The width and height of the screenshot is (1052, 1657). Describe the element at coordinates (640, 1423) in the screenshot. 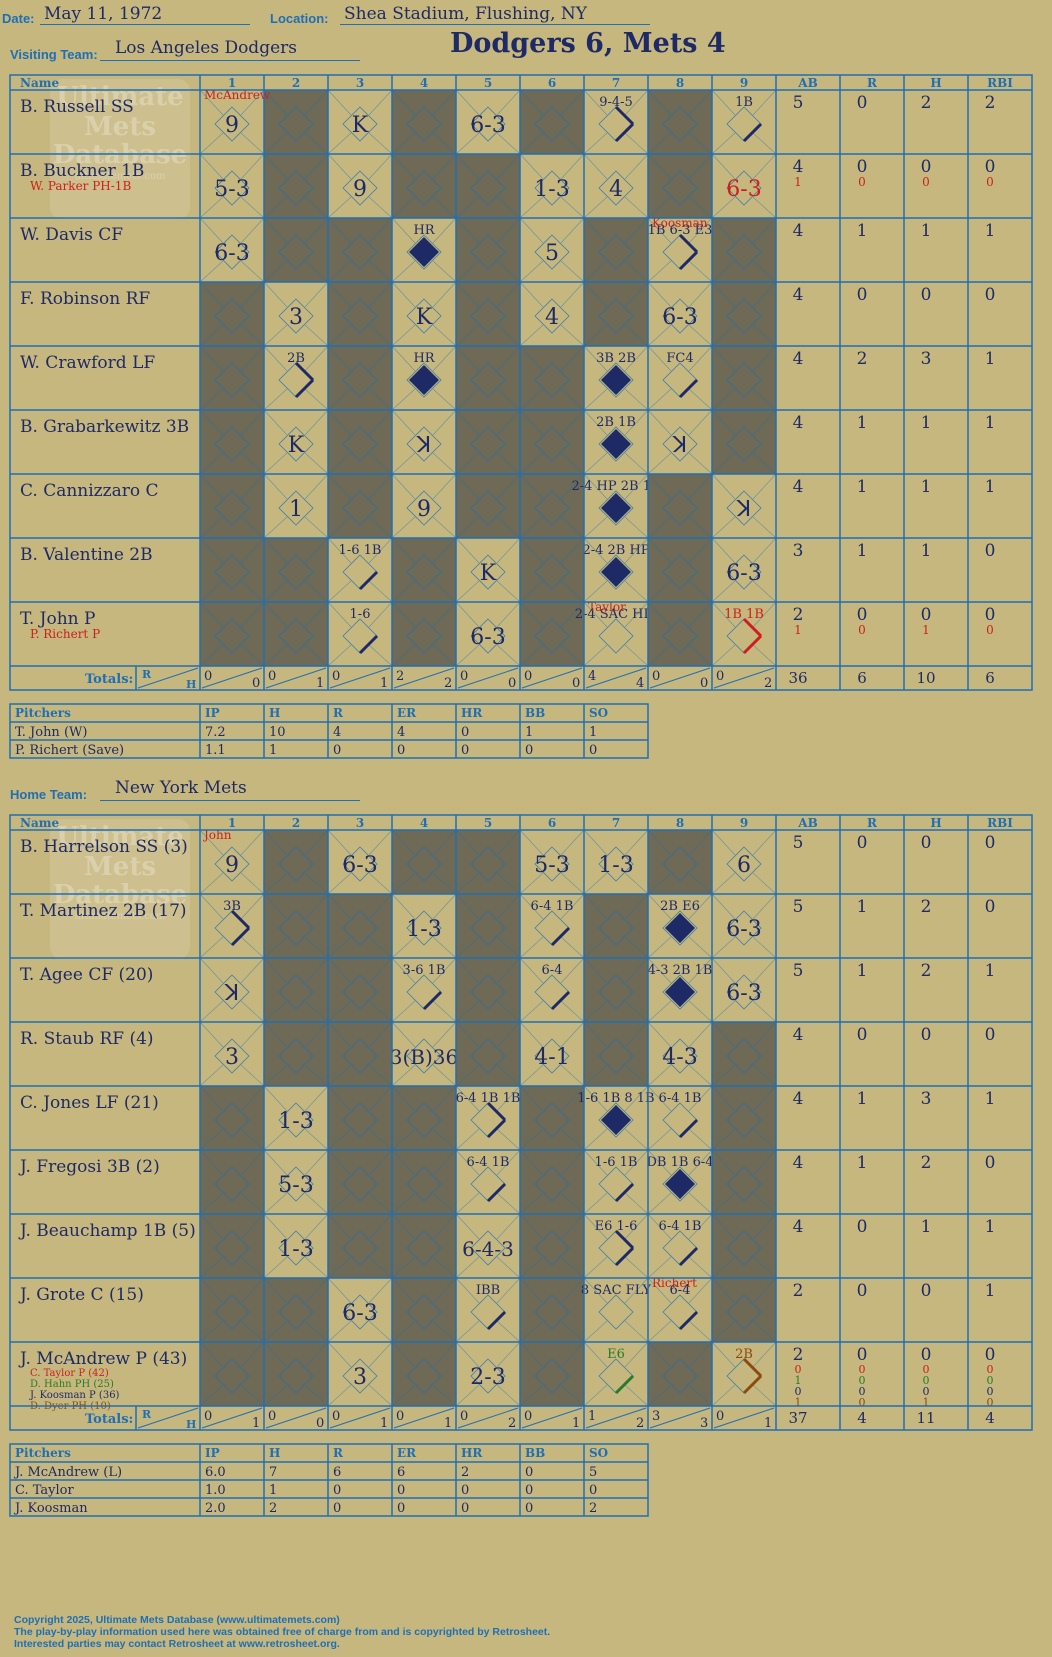

I see `inning-hits: 2` at that location.